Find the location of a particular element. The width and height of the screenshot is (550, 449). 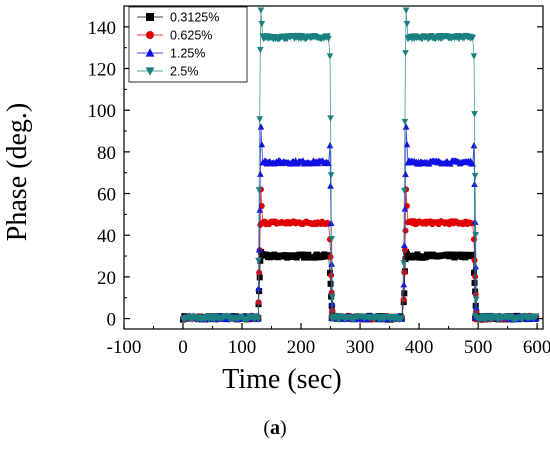

x-tick-label: 100 is located at coordinates (242, 347).